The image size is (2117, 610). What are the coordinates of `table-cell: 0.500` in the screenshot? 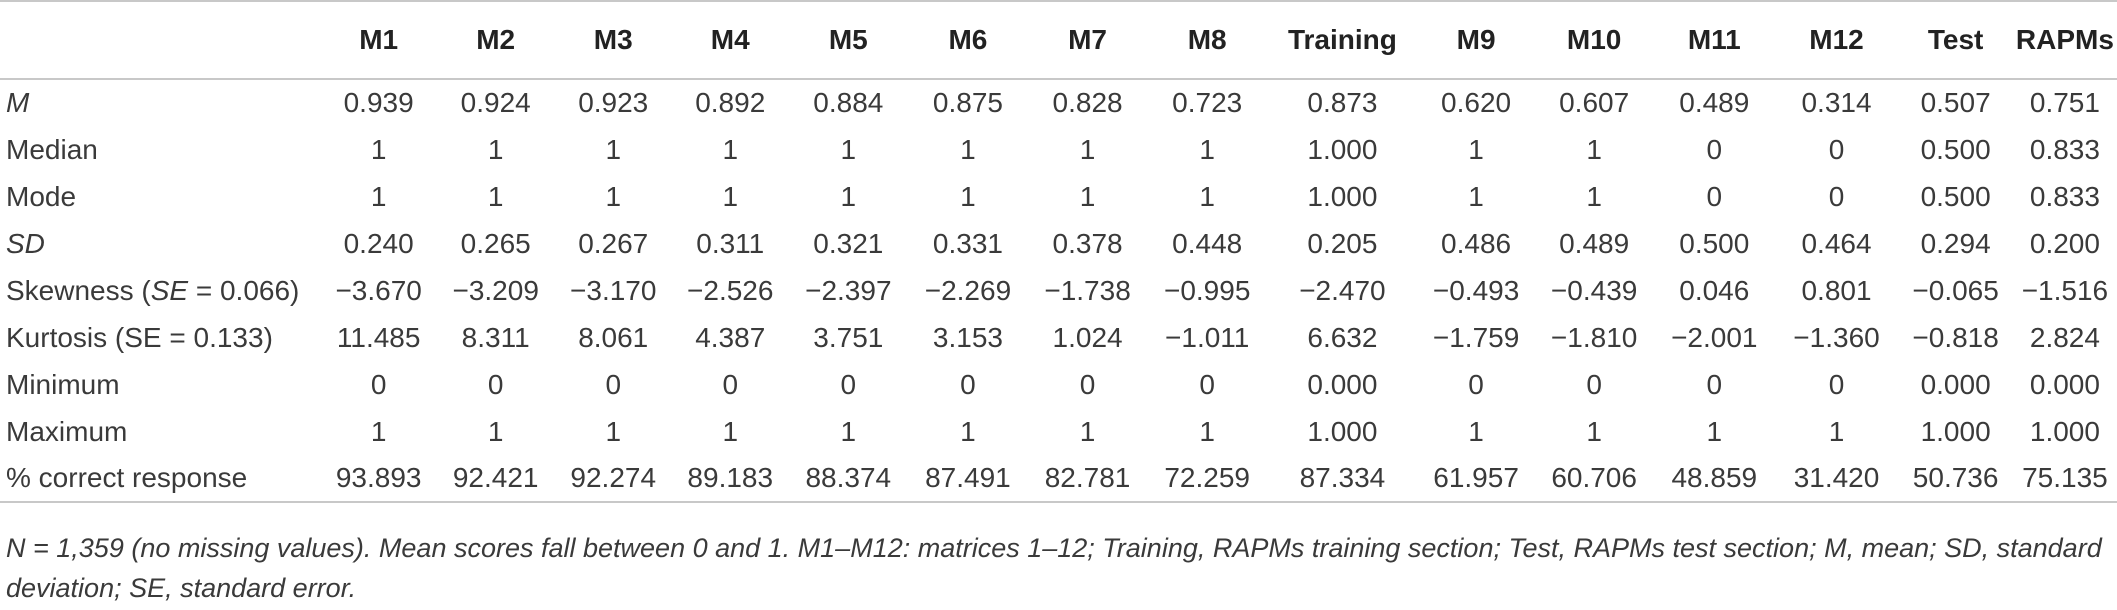 It's located at (1714, 243).